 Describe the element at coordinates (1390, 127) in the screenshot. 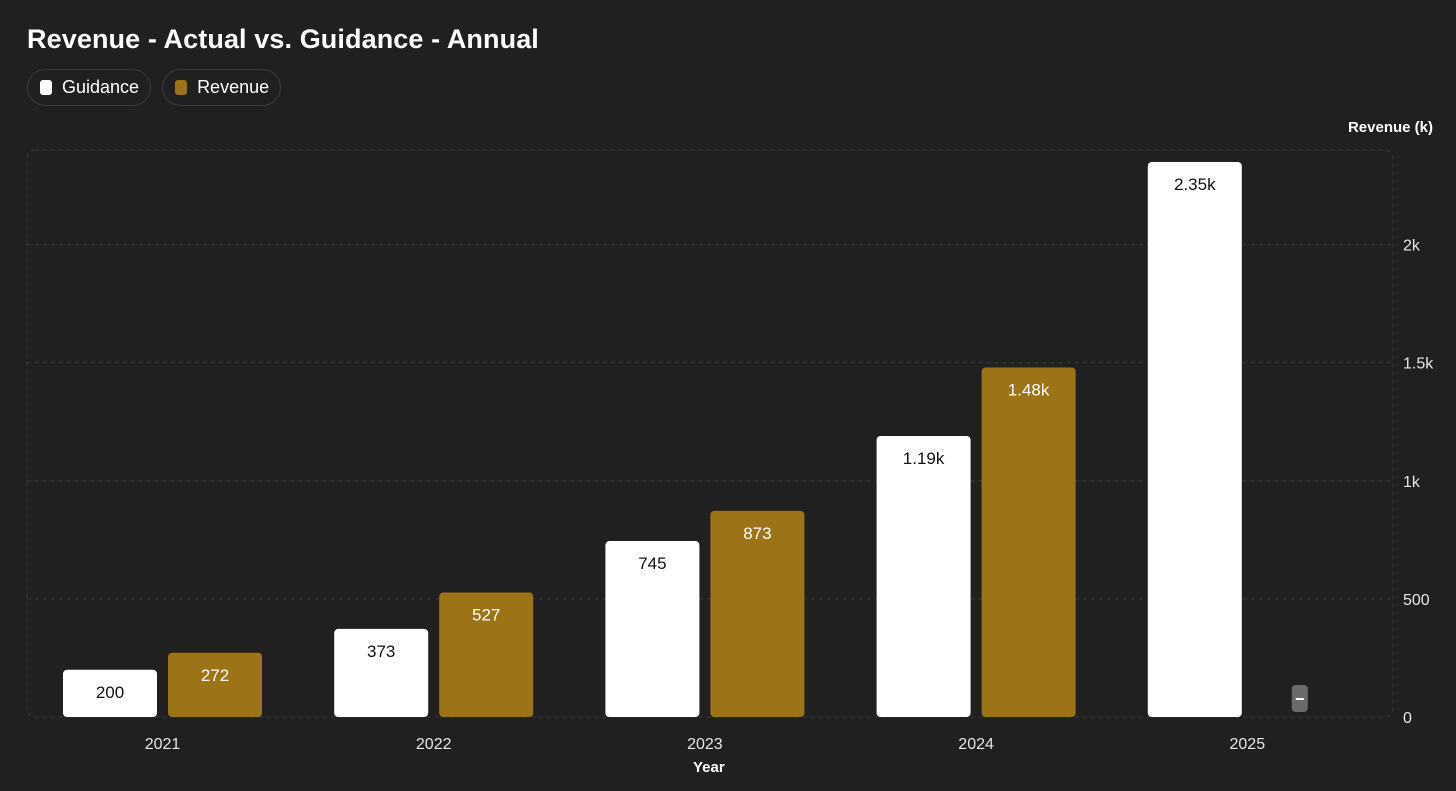

I see `y-axis-title: Revenue (k)` at that location.